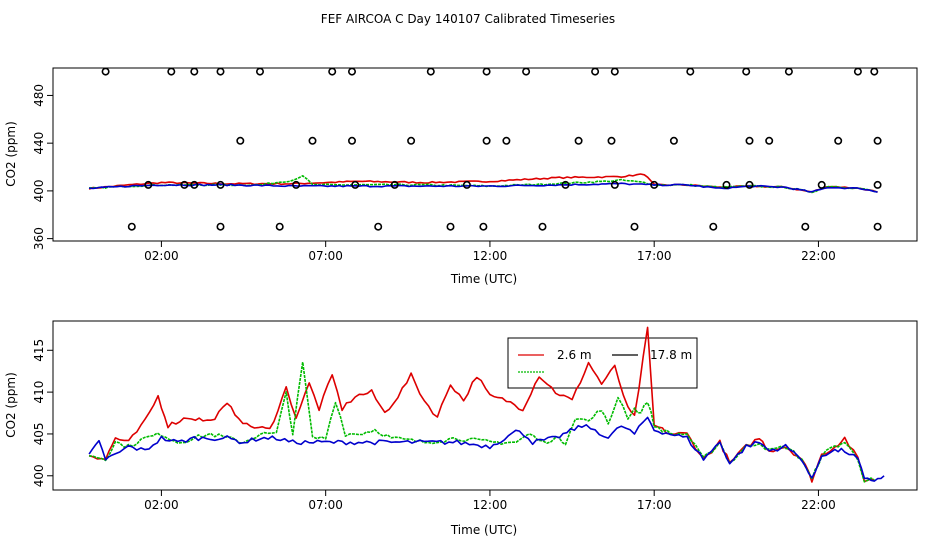 The height and width of the screenshot is (540, 936). I want to click on top-x-tick-label: 07:00, so click(325, 256).